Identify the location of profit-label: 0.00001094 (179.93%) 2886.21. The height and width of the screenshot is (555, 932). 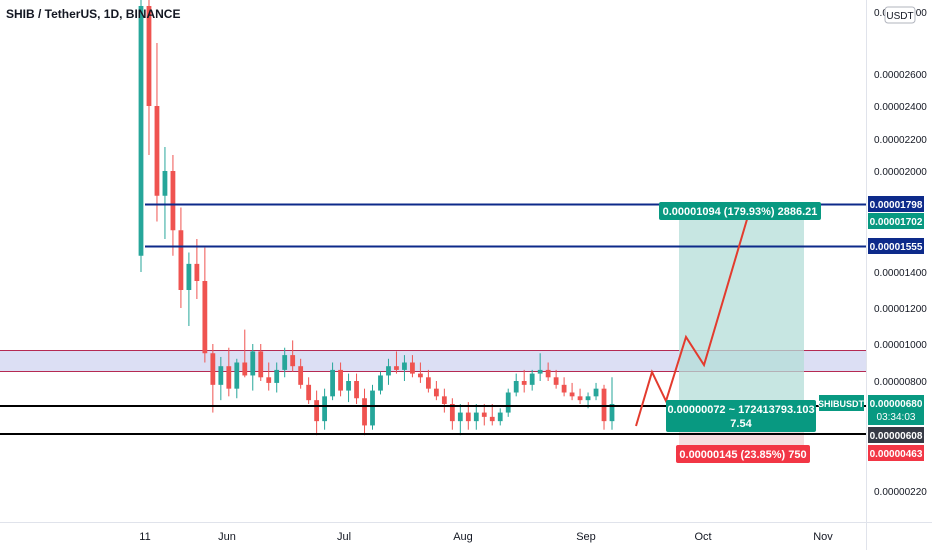
(740, 211).